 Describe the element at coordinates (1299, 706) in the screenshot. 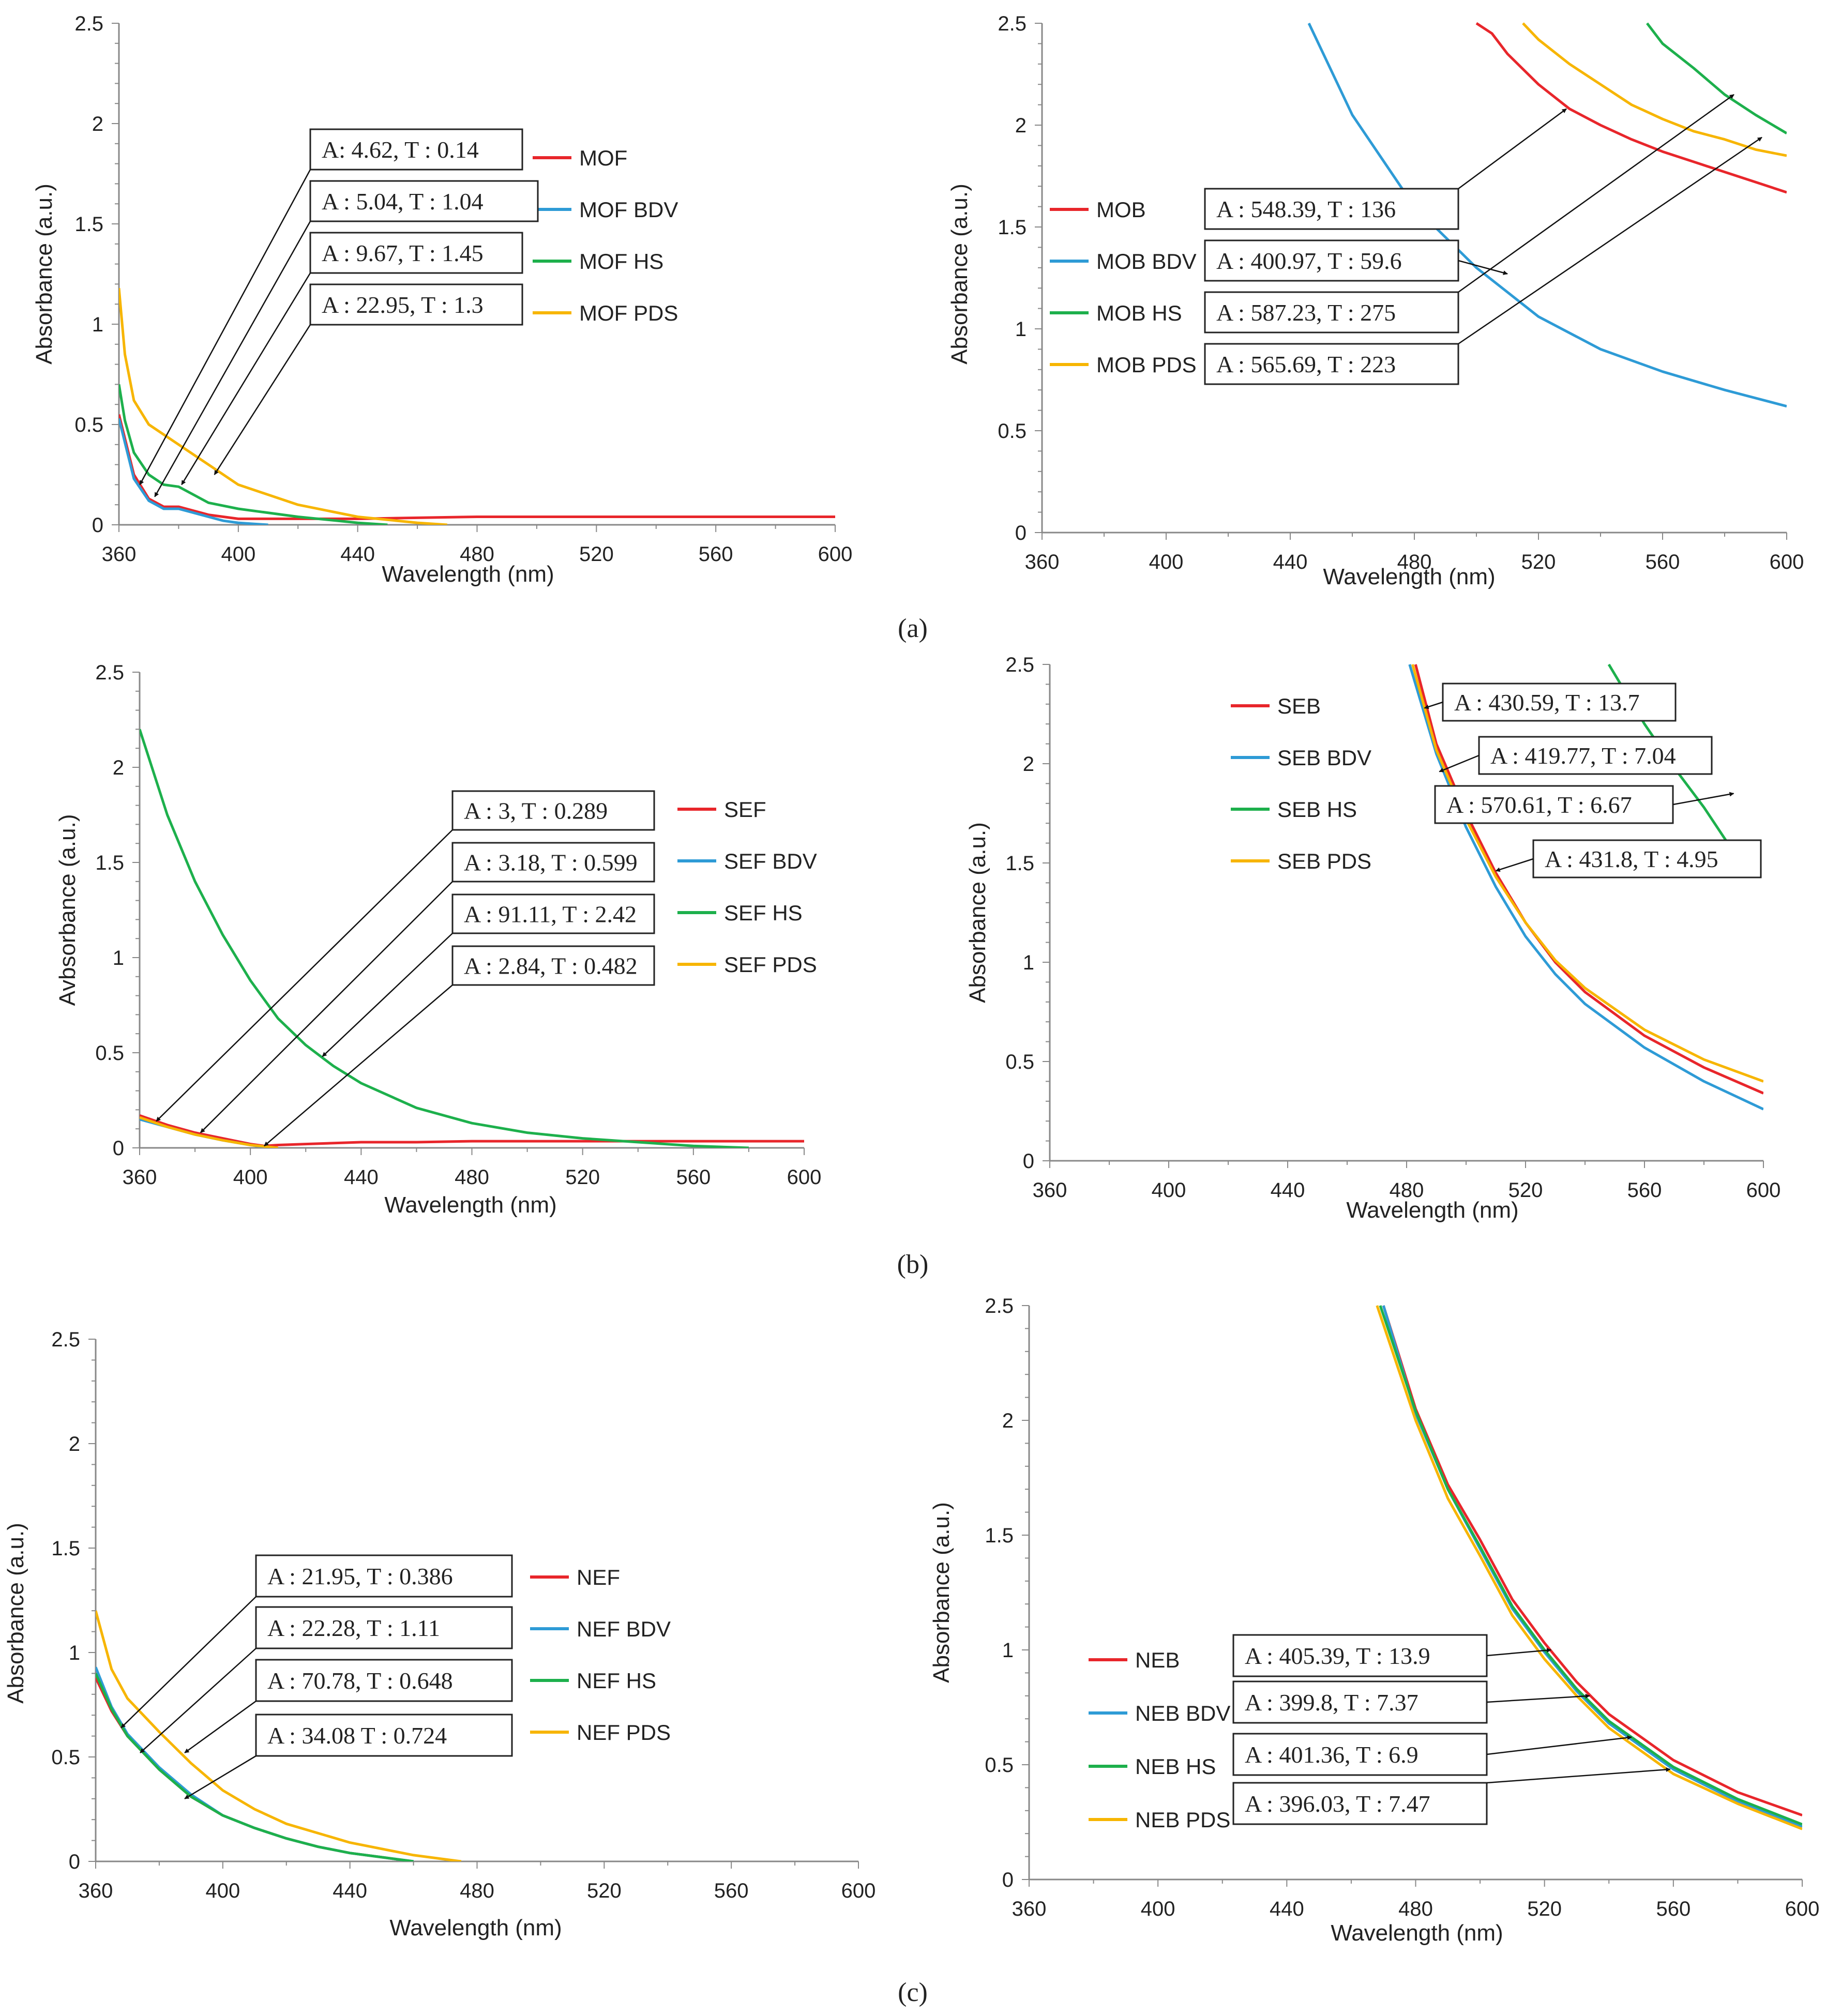

I see `legend-label: SEB` at that location.